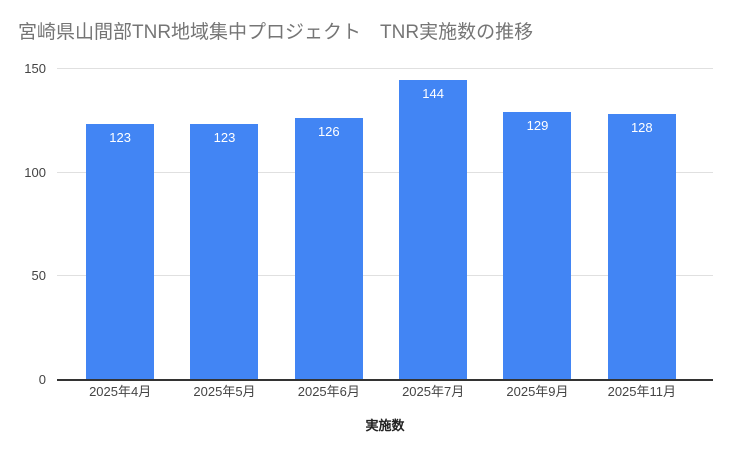 The width and height of the screenshot is (735, 455). I want to click on bar-value-label: 126, so click(328, 131).